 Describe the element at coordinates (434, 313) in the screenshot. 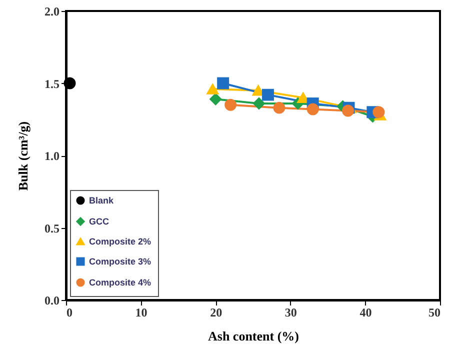

I see `x-tick-label: 50` at that location.